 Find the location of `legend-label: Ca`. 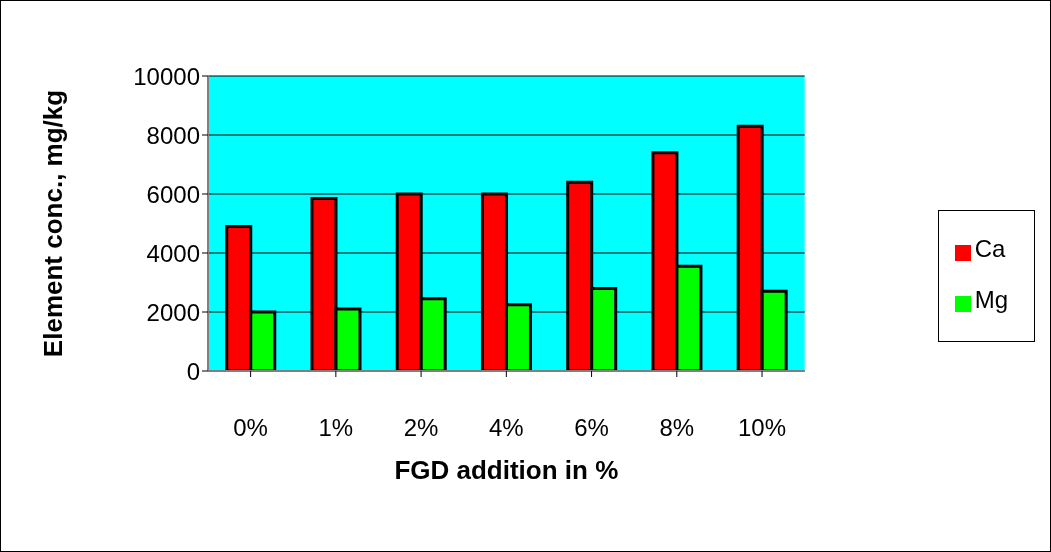

legend-label: Ca is located at coordinates (990, 248).